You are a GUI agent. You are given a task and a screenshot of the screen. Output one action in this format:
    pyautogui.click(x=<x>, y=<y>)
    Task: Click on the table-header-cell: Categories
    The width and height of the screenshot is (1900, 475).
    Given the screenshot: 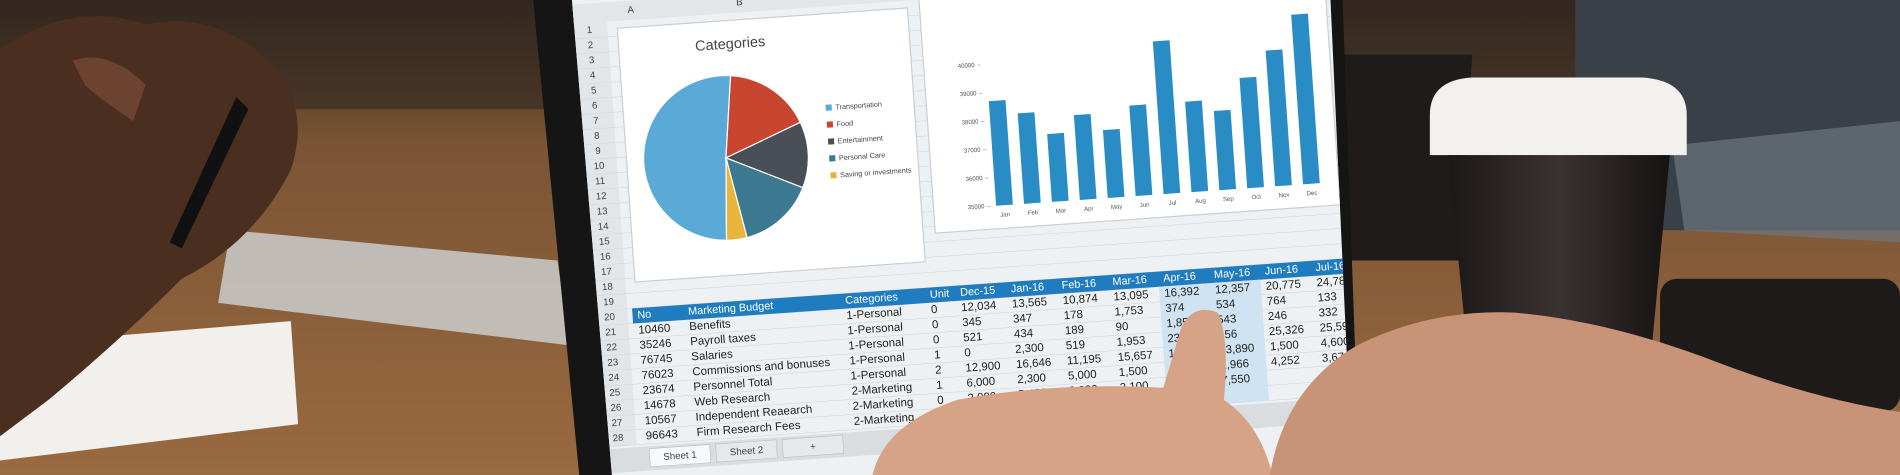 What is the action you would take?
    pyautogui.click(x=872, y=299)
    